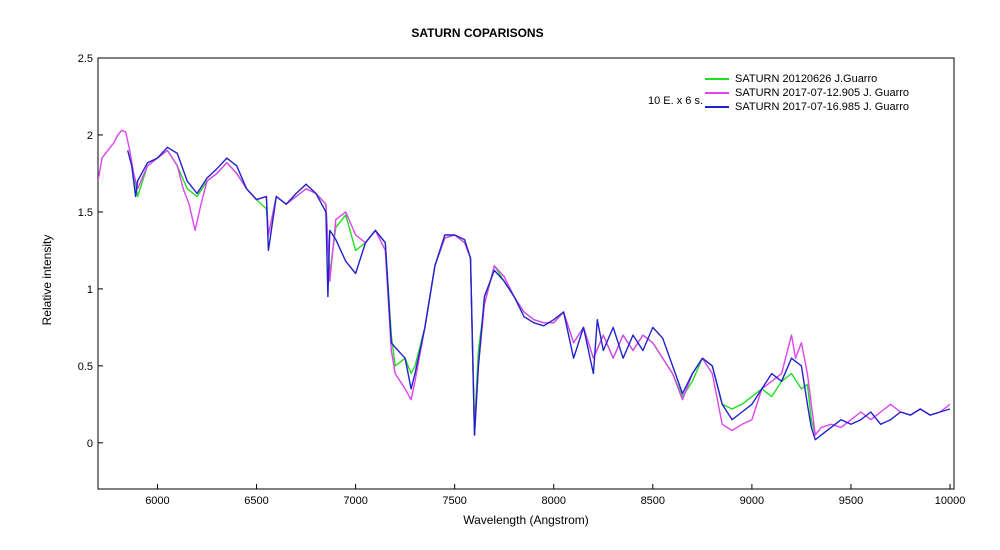 This screenshot has width=1000, height=550. I want to click on x-tick-label: 6000, so click(157, 501).